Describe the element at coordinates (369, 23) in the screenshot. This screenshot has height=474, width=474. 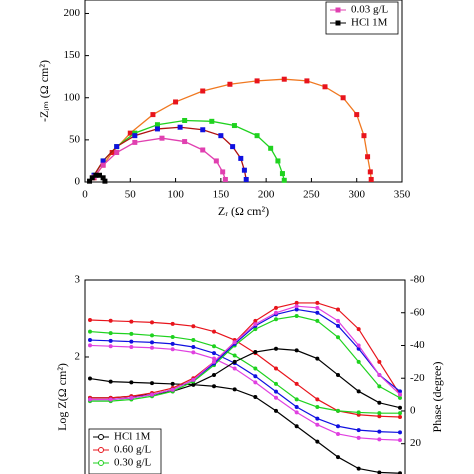
I see `legend-label: HCl 1M` at that location.